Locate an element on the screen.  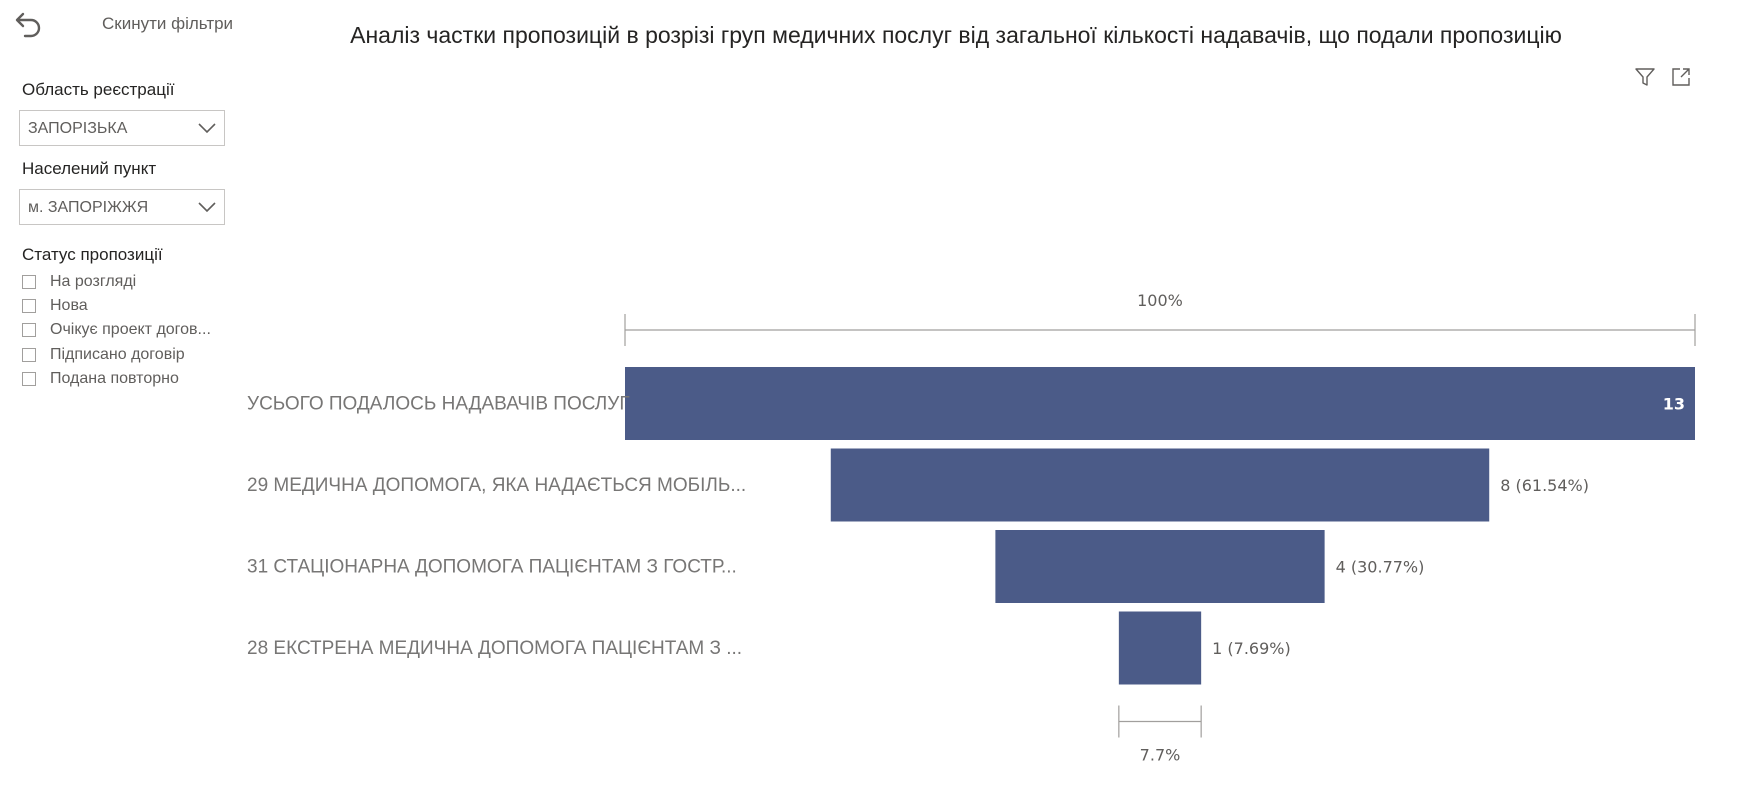
data-label: 13 is located at coordinates (1674, 404).